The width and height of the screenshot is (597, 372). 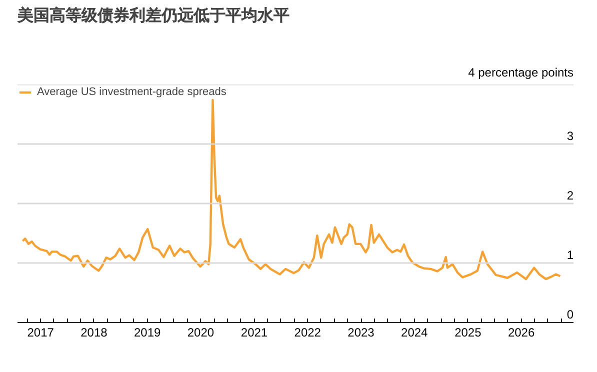 What do you see at coordinates (570, 255) in the screenshot?
I see `y-tick-label: 1` at bounding box center [570, 255].